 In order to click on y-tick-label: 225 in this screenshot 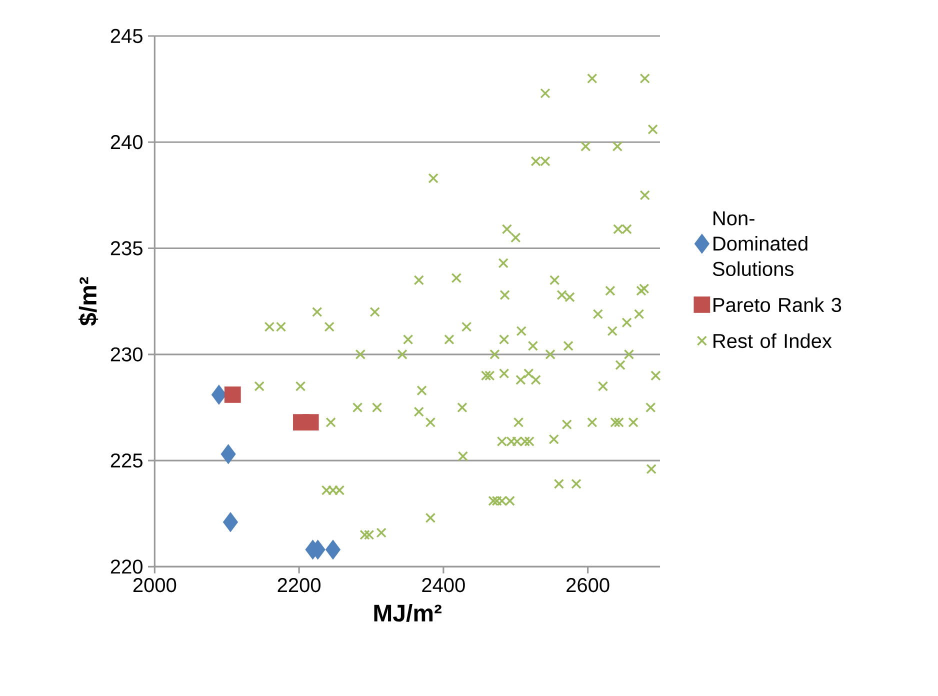, I will do `click(126, 460)`.